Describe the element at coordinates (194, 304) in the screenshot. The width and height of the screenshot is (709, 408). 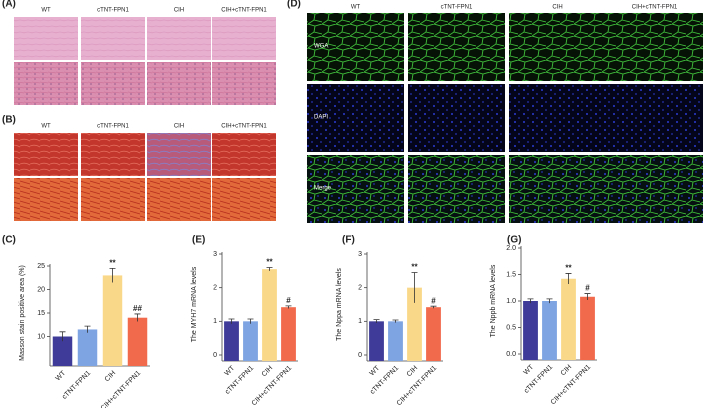
I see `y-axis-label: The MYH7 mRNA levels` at that location.